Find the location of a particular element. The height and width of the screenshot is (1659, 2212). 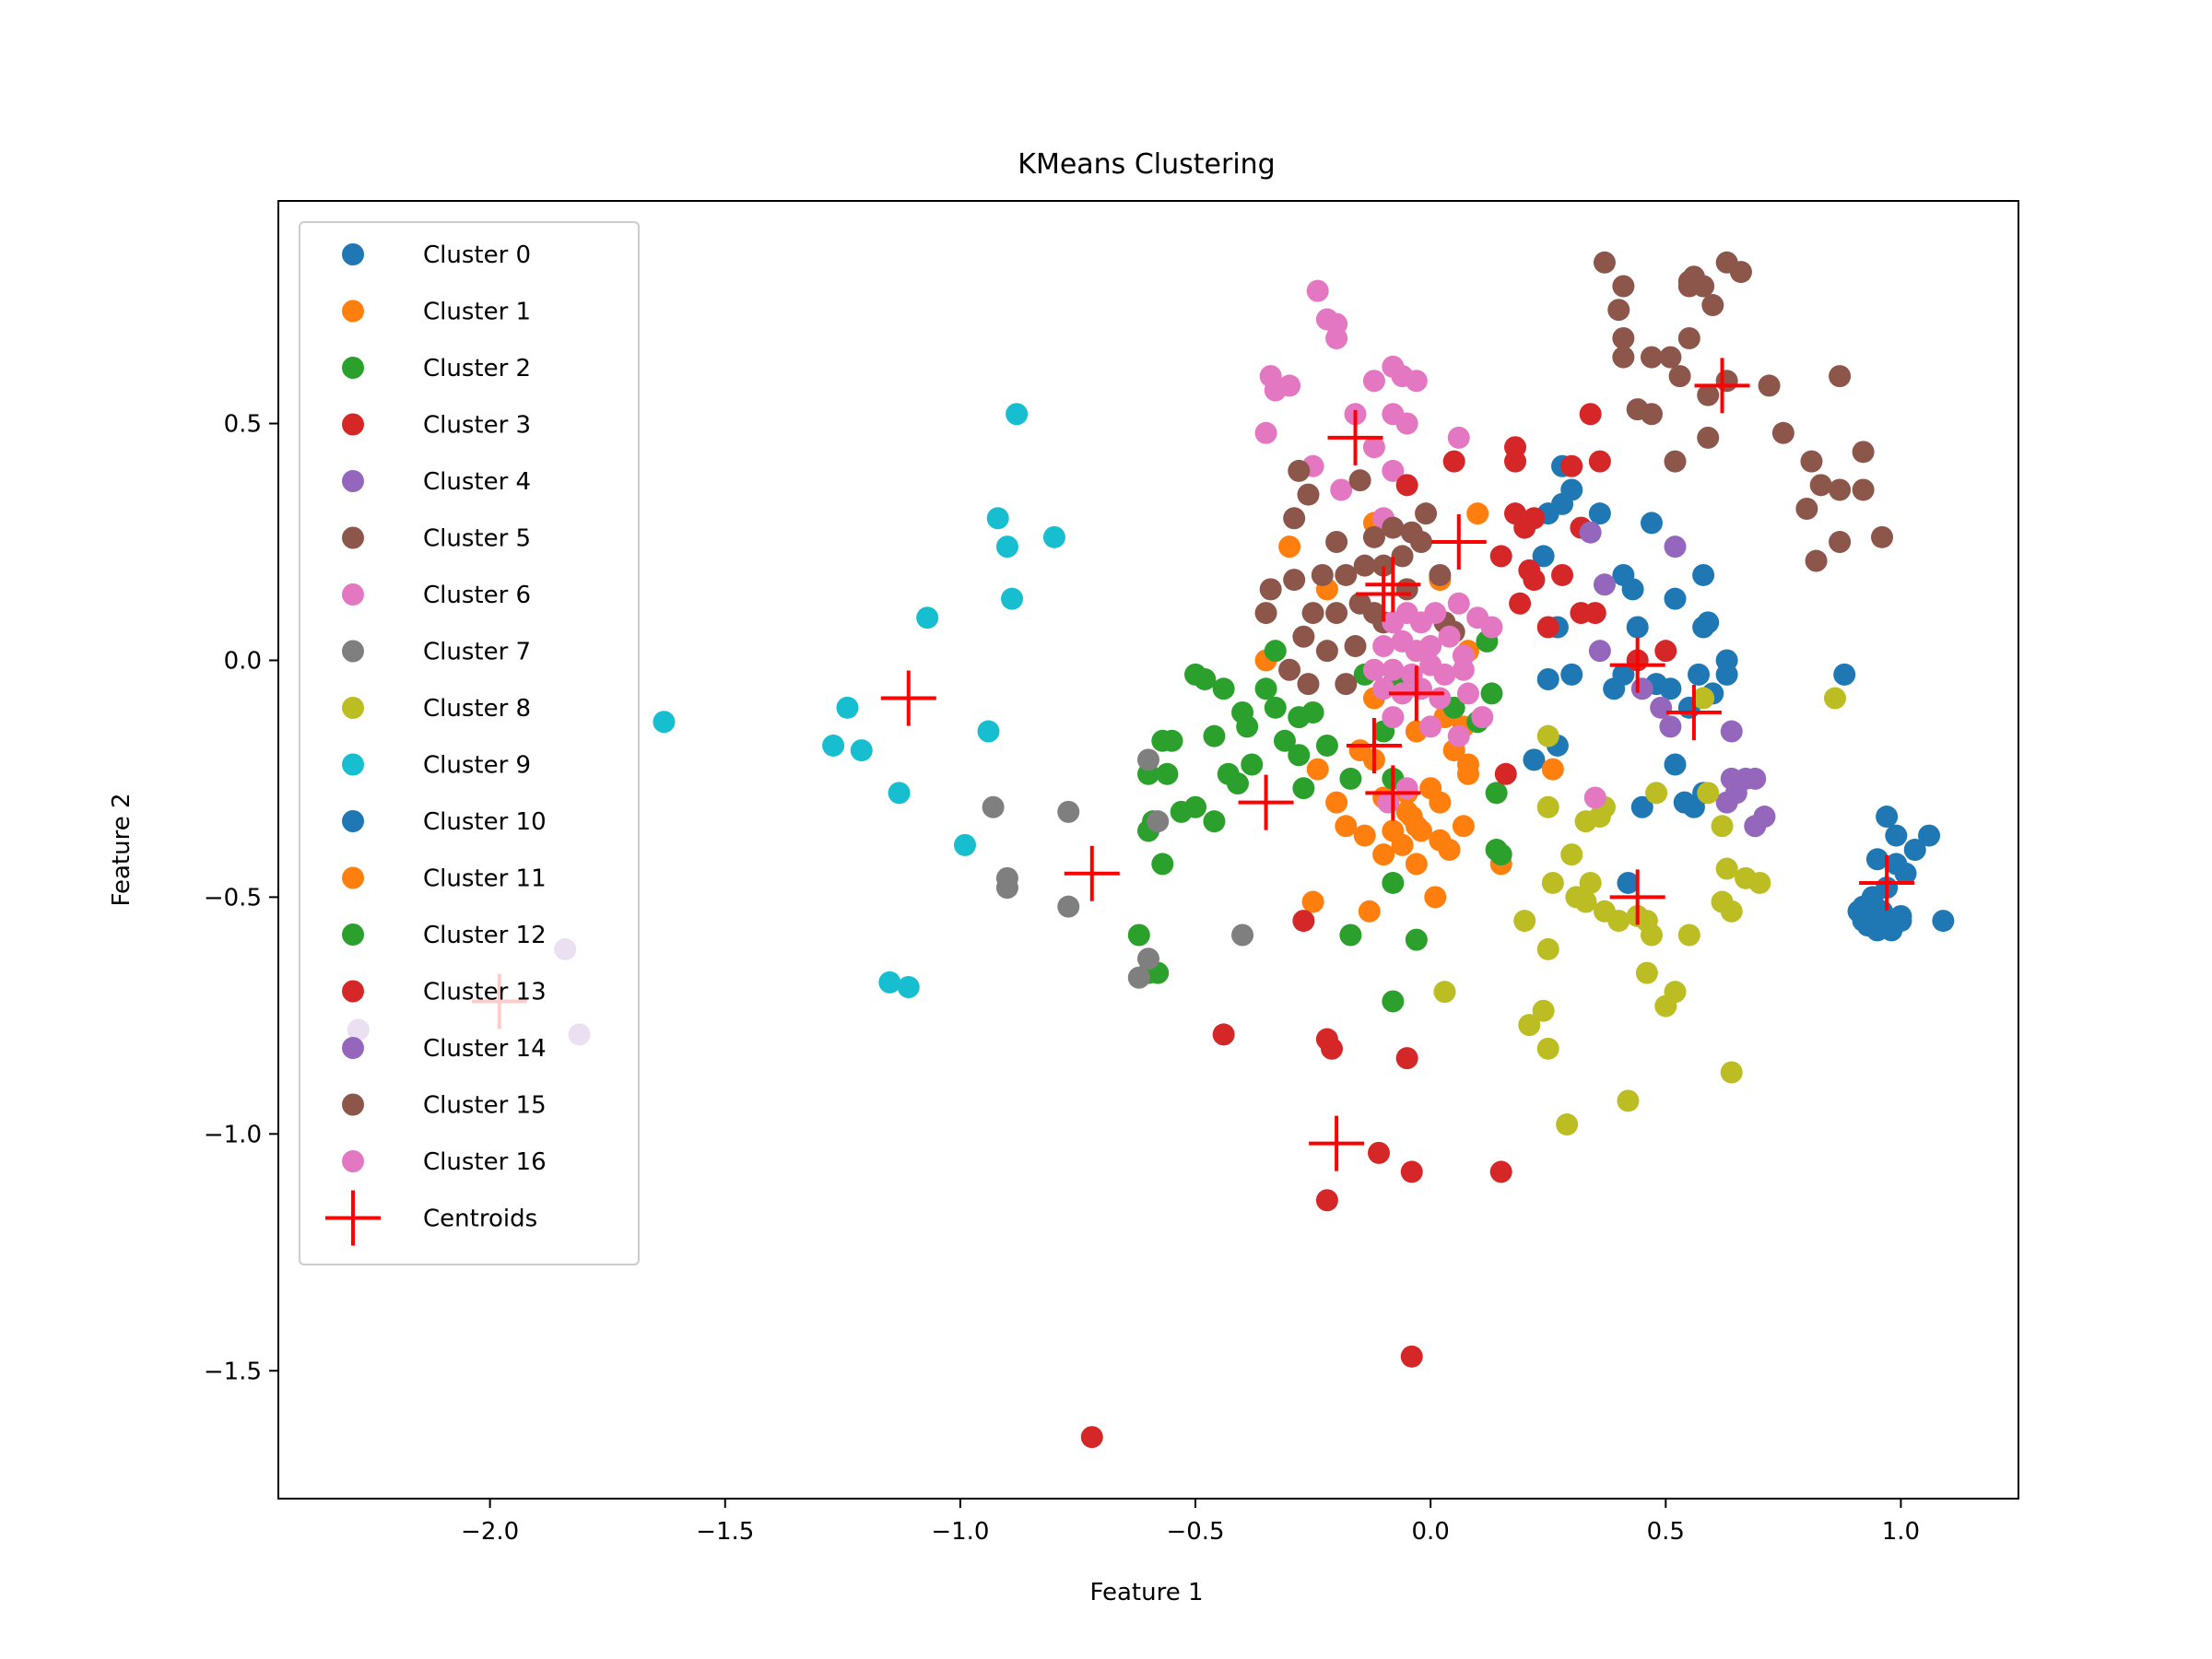

legend-label: Cluster 12 is located at coordinates (485, 935).